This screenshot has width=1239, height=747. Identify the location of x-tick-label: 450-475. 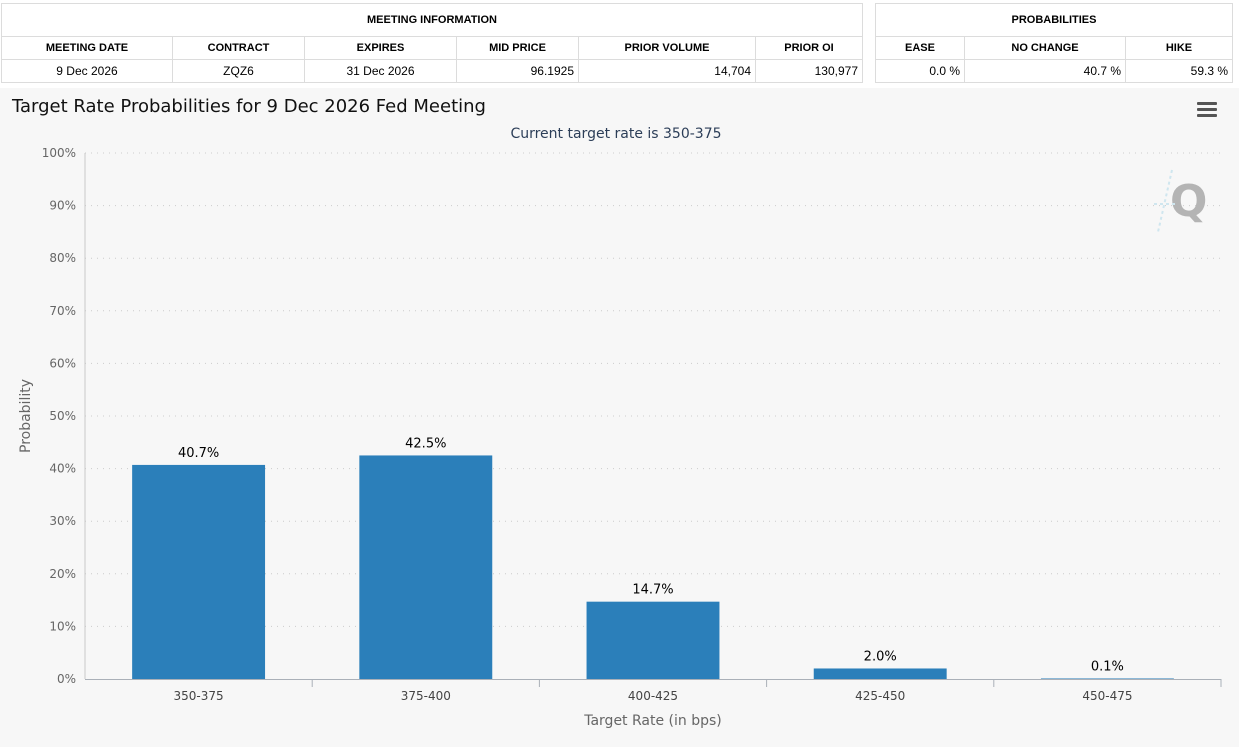
(1107, 696).